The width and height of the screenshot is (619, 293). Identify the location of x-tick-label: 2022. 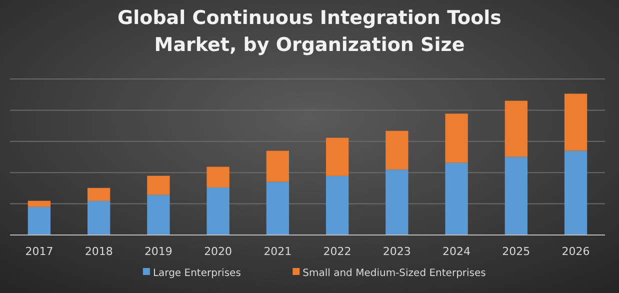
(337, 251).